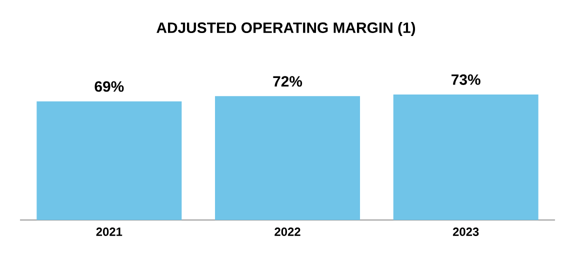 The image size is (572, 280). I want to click on data-label: 72%, so click(287, 81).